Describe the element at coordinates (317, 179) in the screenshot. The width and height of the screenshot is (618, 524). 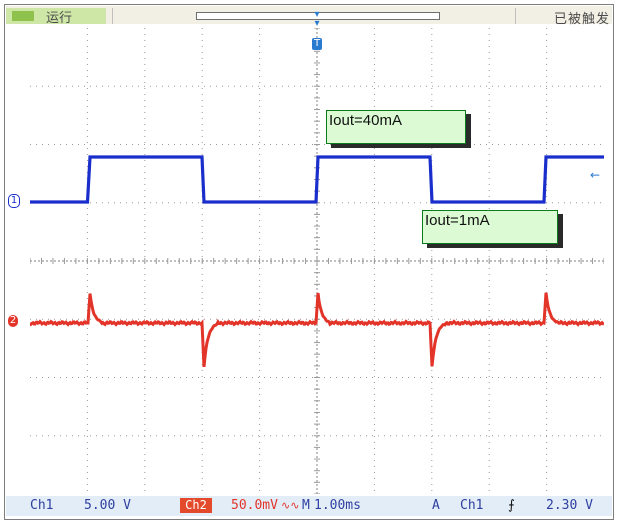
I see `ch1-trace` at that location.